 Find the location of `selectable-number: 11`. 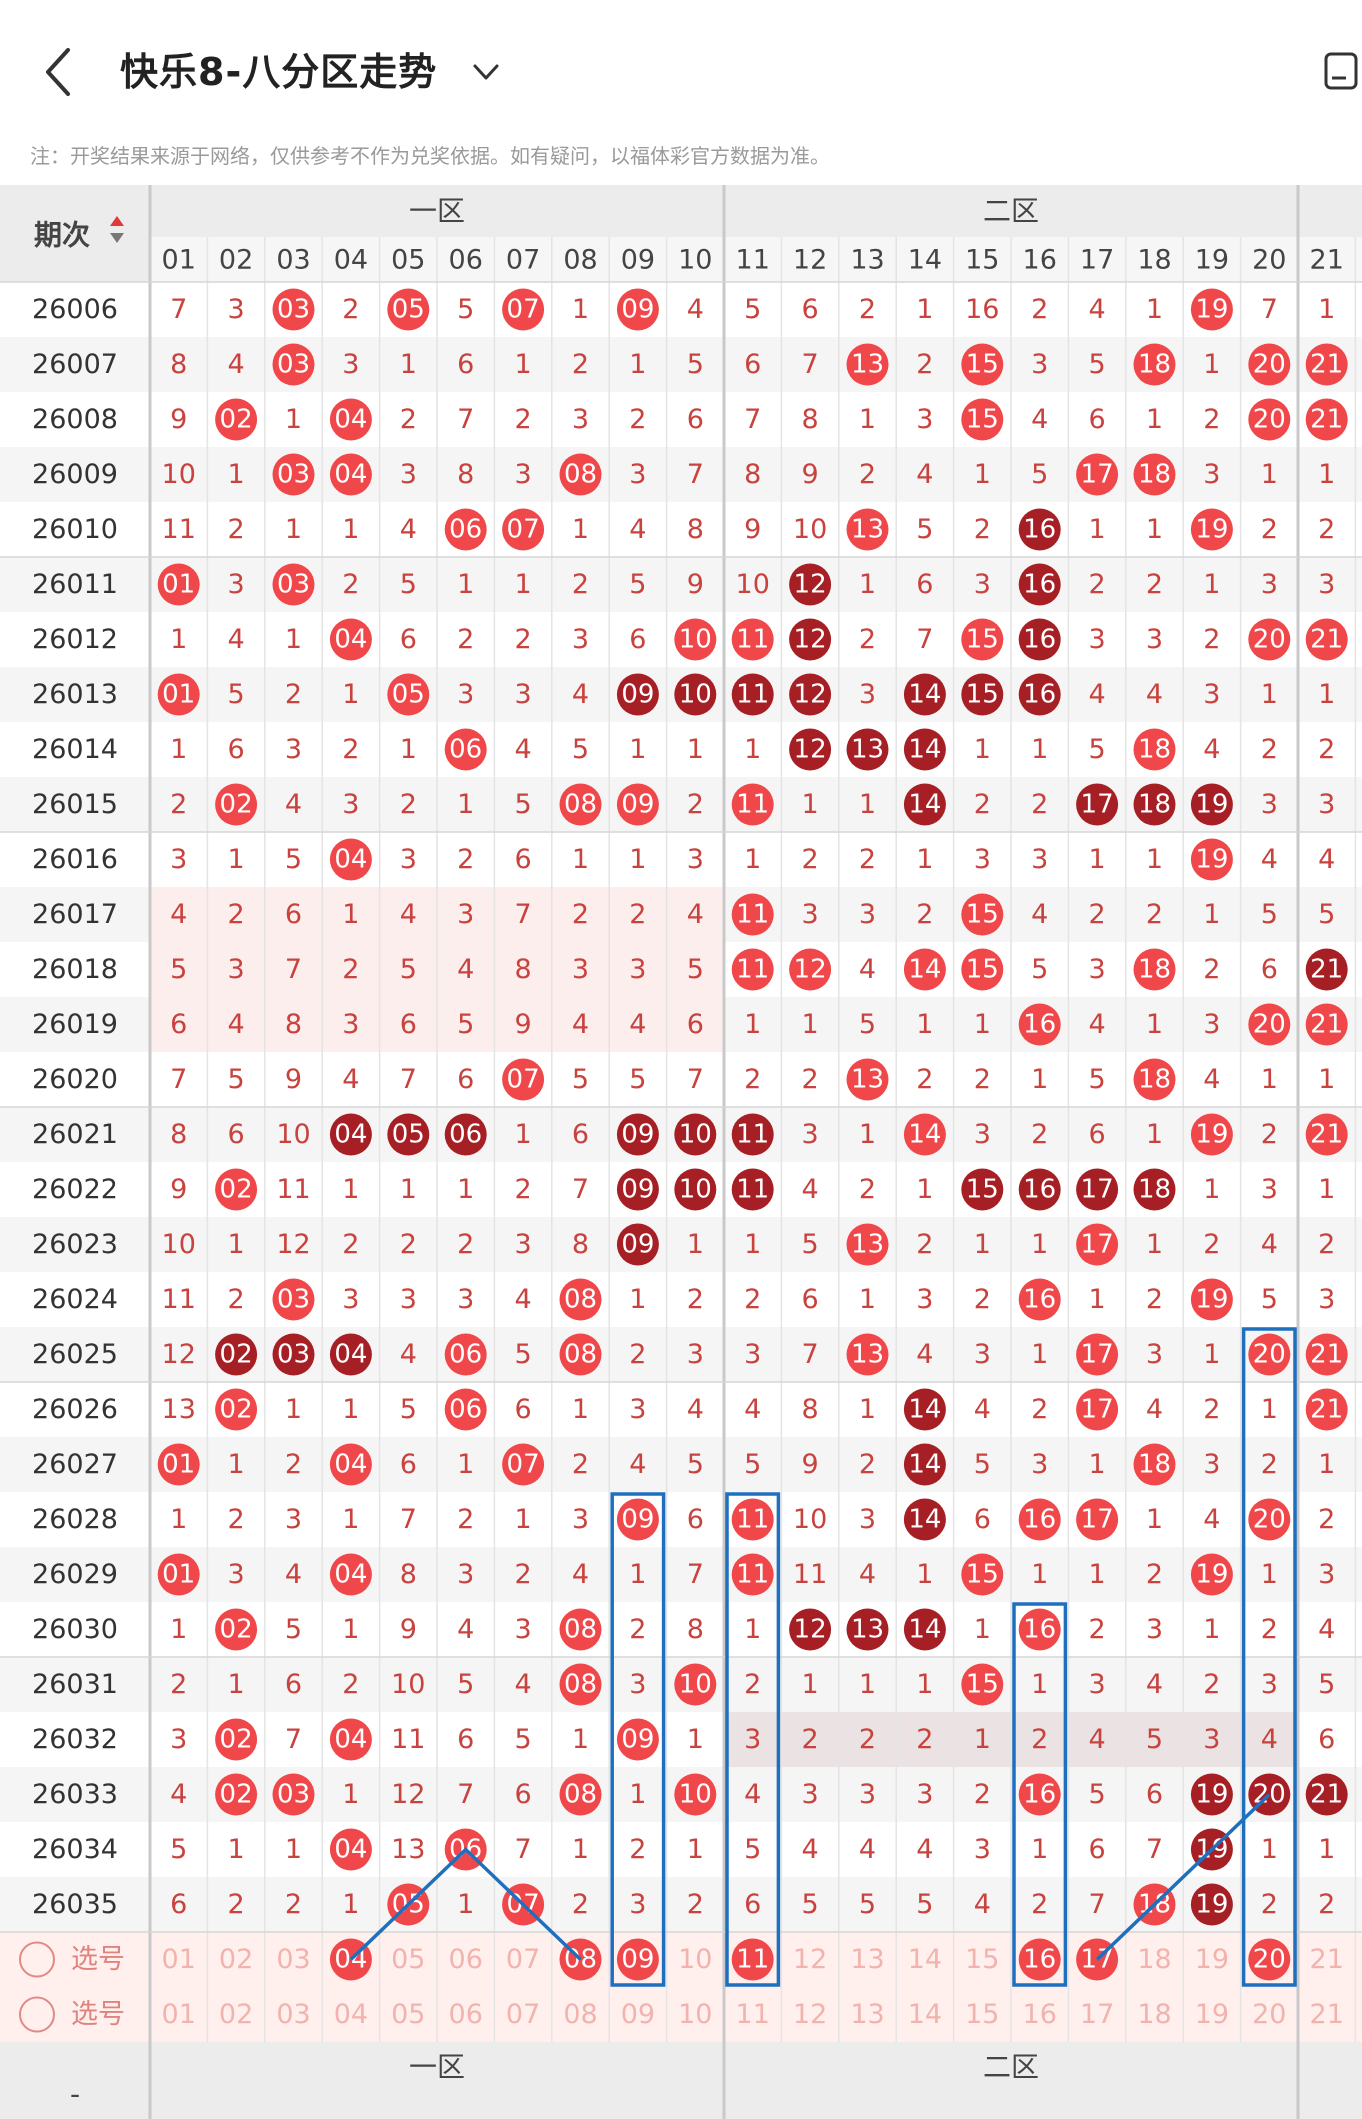

selectable-number: 11 is located at coordinates (753, 2014).